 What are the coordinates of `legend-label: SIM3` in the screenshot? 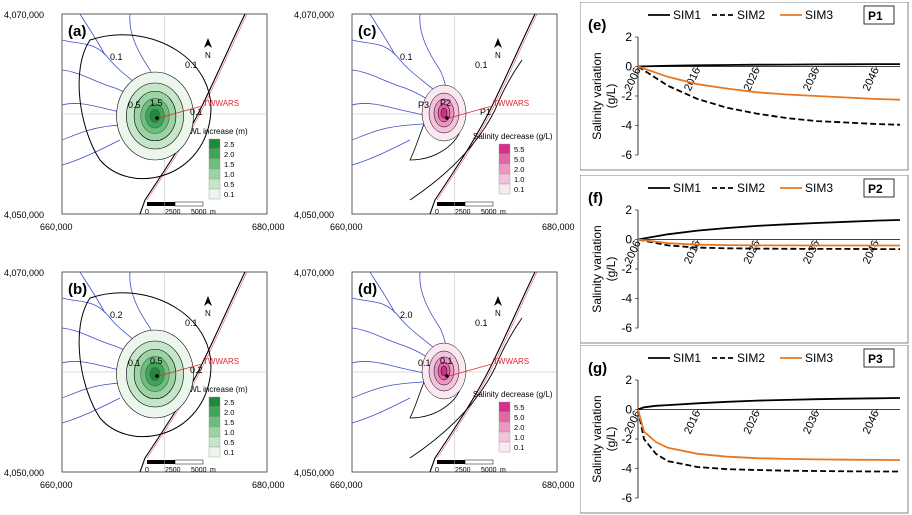 It's located at (819, 15).